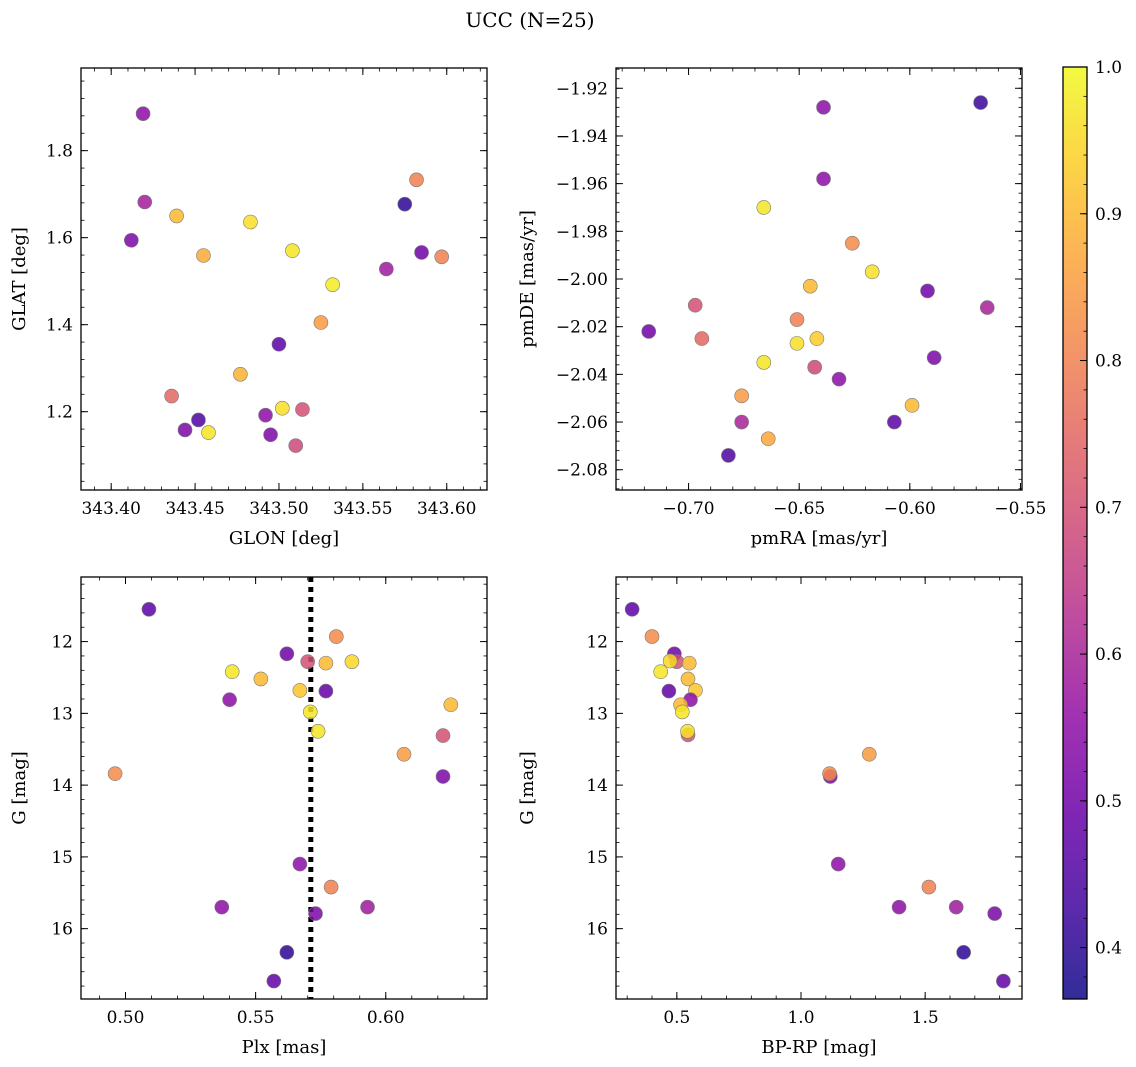 The width and height of the screenshot is (1136, 1067). I want to click on y-tick-label: −2.08, so click(582, 471).